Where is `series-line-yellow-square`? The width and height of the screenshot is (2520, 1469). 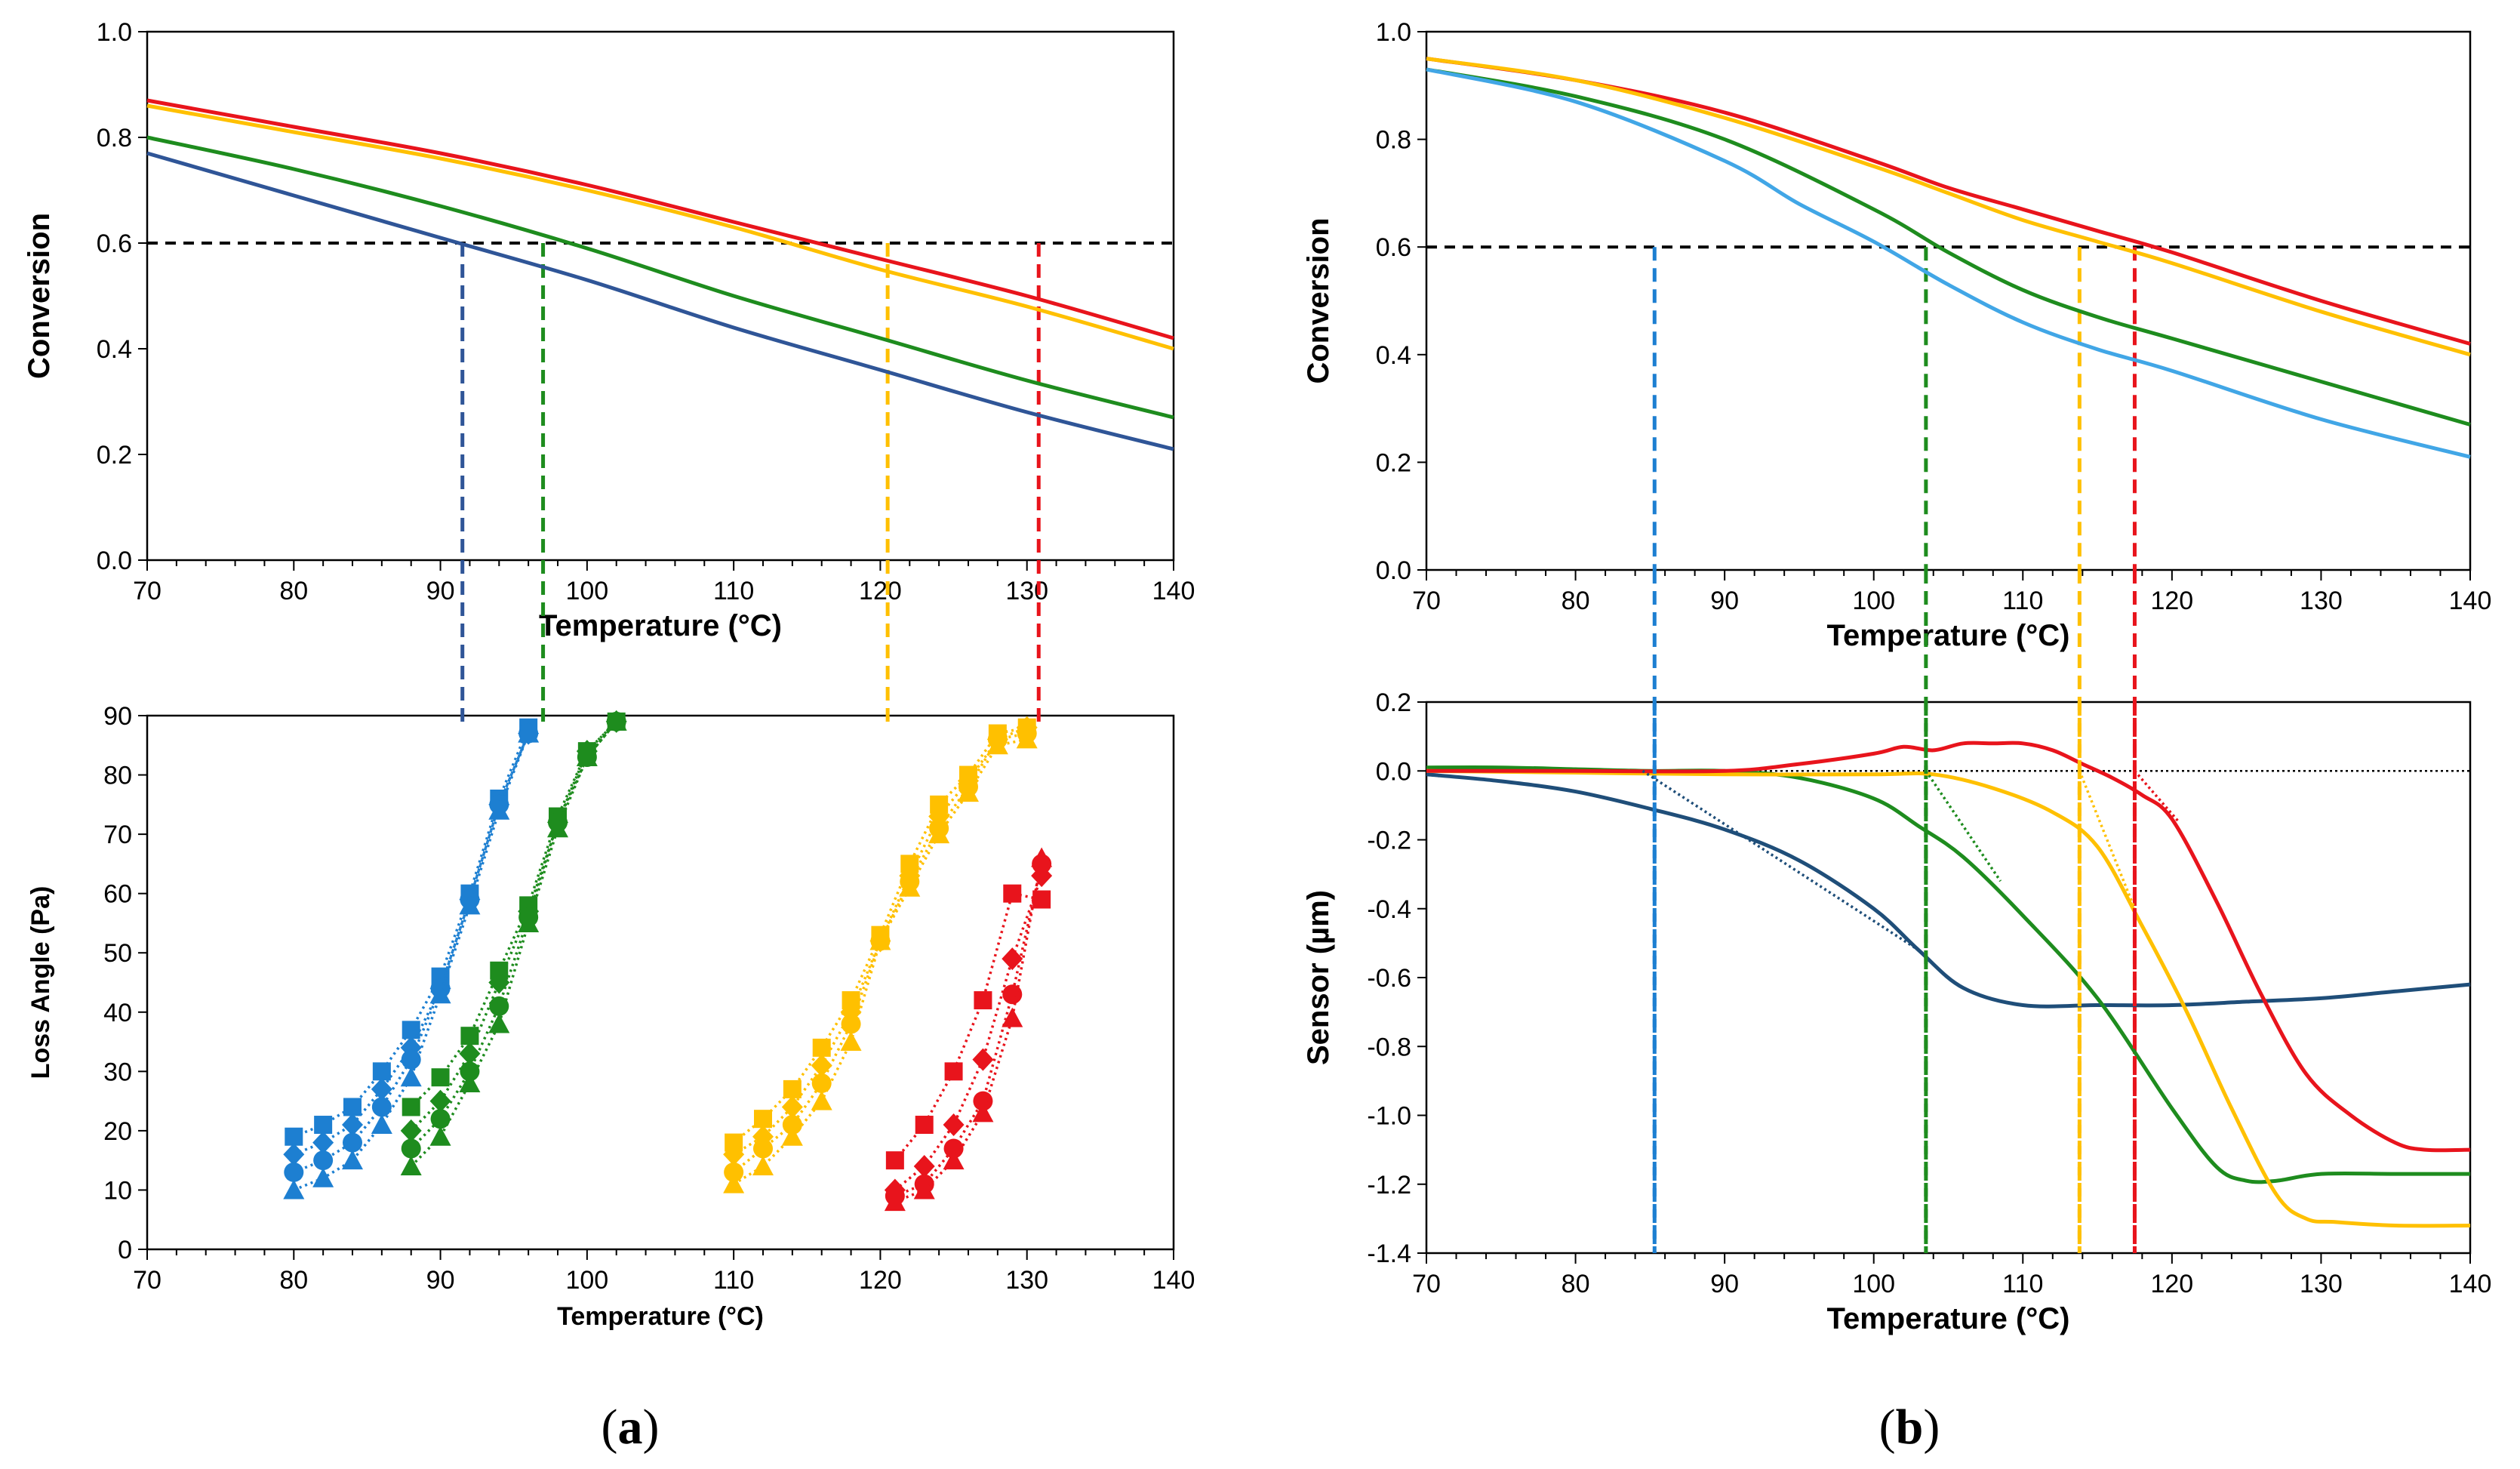 series-line-yellow-square is located at coordinates (880, 934).